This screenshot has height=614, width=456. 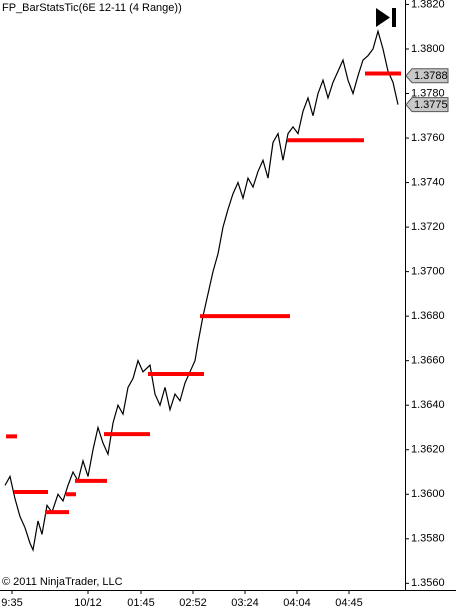 What do you see at coordinates (141, 603) in the screenshot?
I see `x-tick-label: 01:45` at bounding box center [141, 603].